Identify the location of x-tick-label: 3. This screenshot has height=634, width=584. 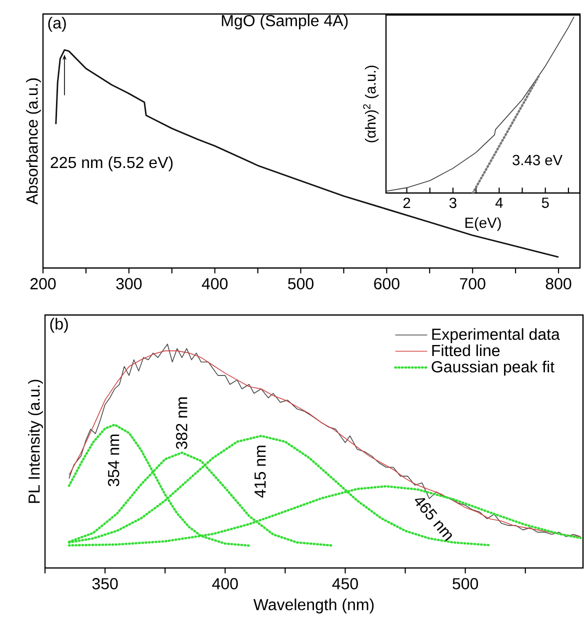
(452, 203).